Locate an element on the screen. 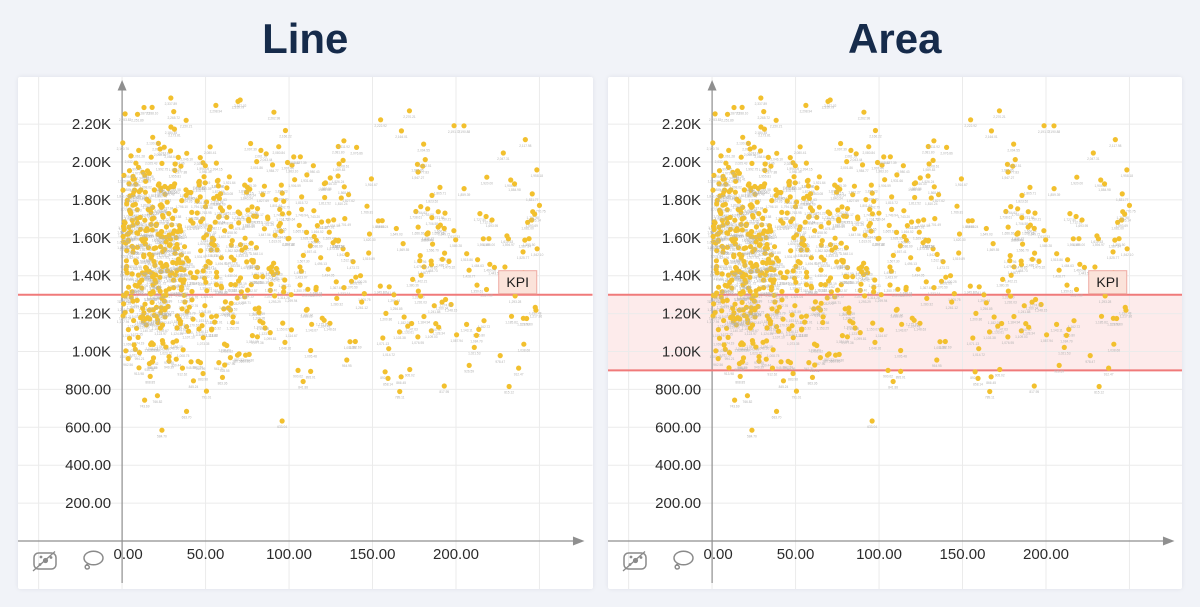 The width and height of the screenshot is (1200, 607). svg-text: 1,341.48 is located at coordinates (389, 293).